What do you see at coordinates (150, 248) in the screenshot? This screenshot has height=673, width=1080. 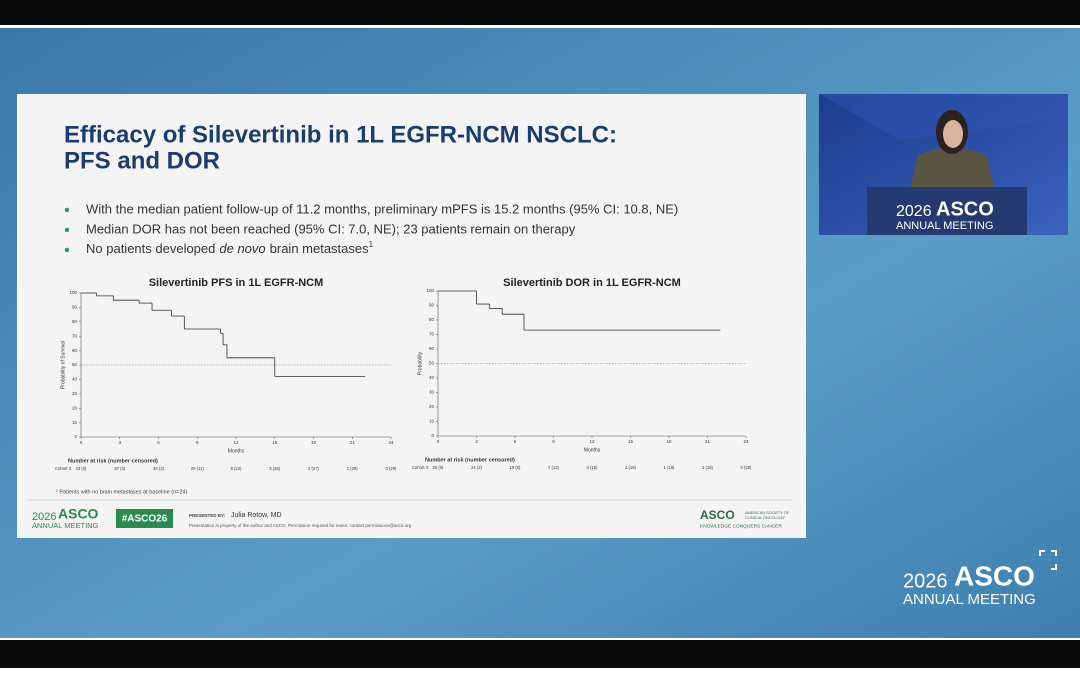 I see `bullet-text: No patients developed` at bounding box center [150, 248].